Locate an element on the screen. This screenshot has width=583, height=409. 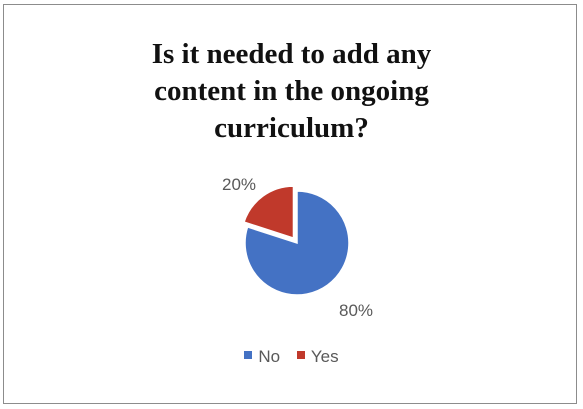
legend-item-yes: Yes is located at coordinates (317, 357).